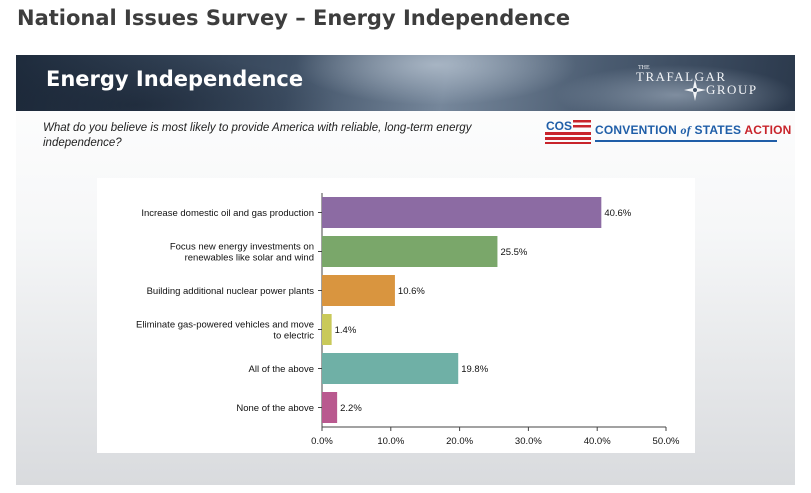 The width and height of the screenshot is (811, 493). What do you see at coordinates (644, 68) in the screenshot?
I see `brand-small-text: THE` at bounding box center [644, 68].